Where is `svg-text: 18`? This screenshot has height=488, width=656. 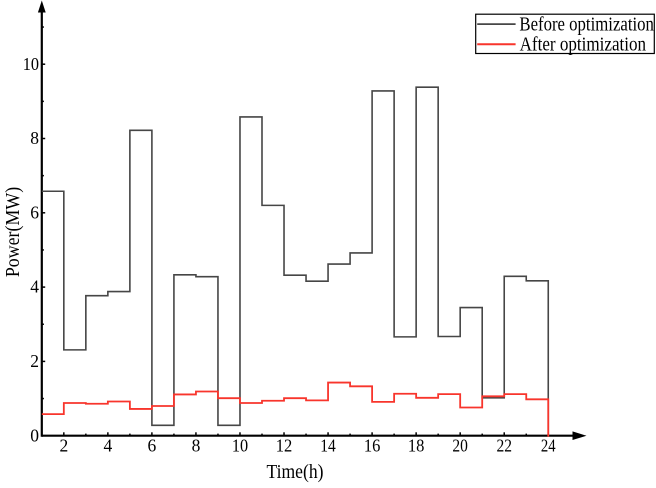 svg-text: 18 is located at coordinates (416, 446).